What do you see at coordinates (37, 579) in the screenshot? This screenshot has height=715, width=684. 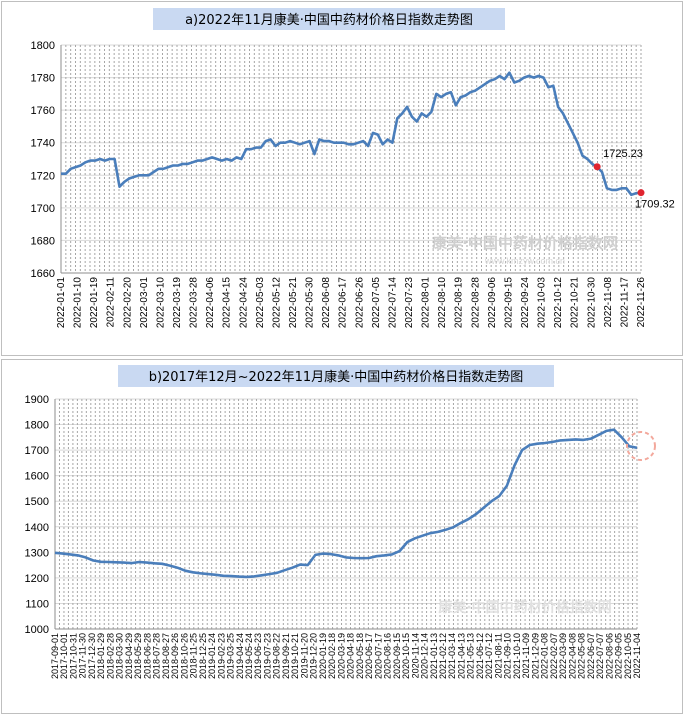 I see `b-ytick-label: 1200` at bounding box center [37, 579].